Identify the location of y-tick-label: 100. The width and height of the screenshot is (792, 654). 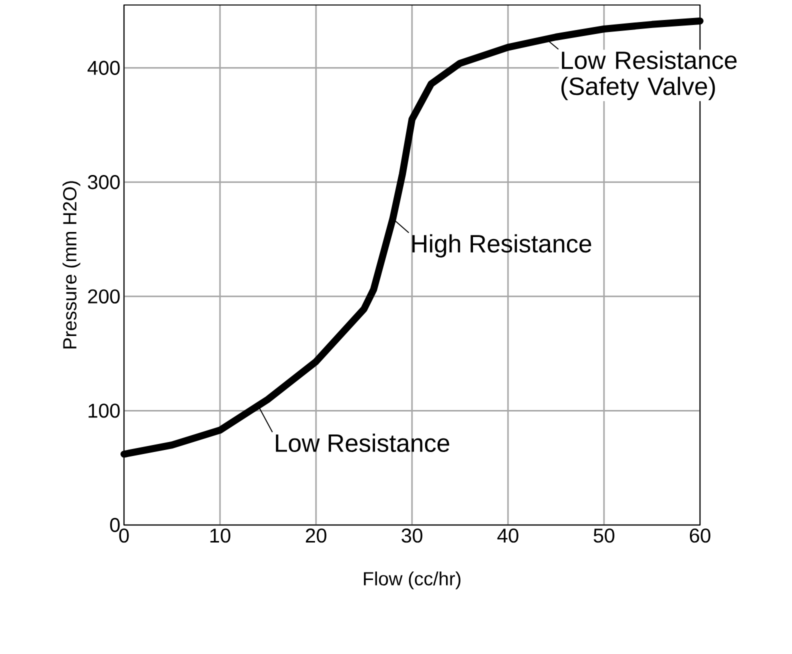
(104, 411).